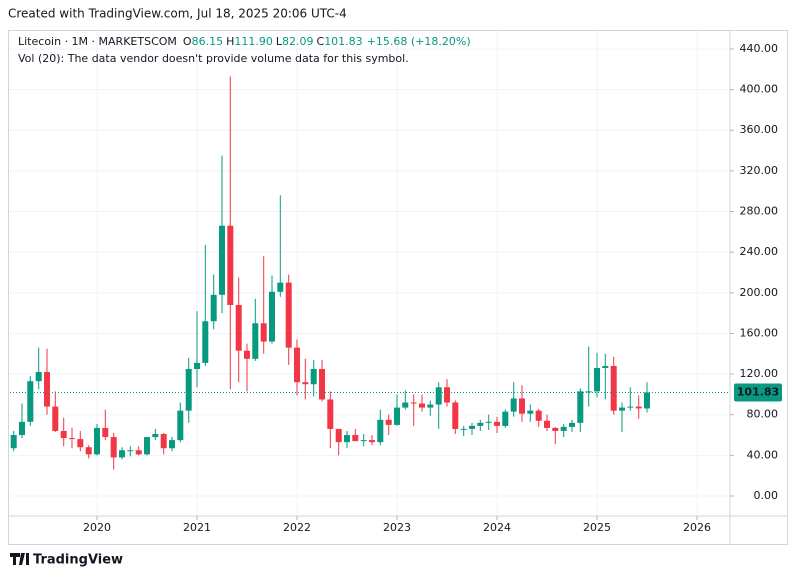  Describe the element at coordinates (321, 41) in the screenshot. I see `ohlc-key: C` at that location.